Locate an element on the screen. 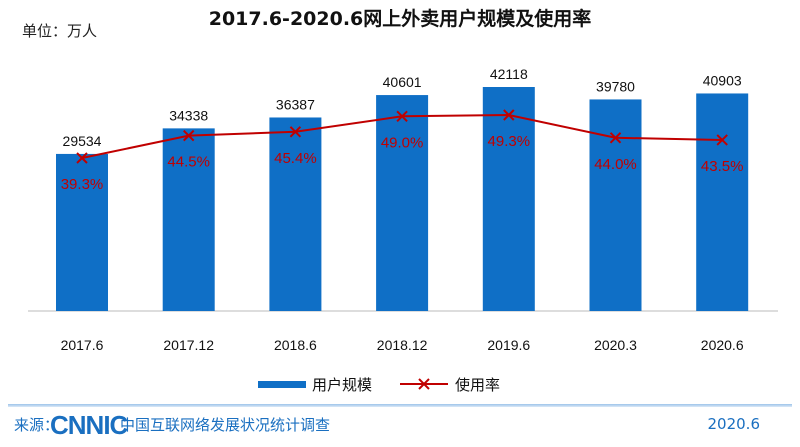 The image size is (800, 447). bar-value-label: 42118 is located at coordinates (509, 74).